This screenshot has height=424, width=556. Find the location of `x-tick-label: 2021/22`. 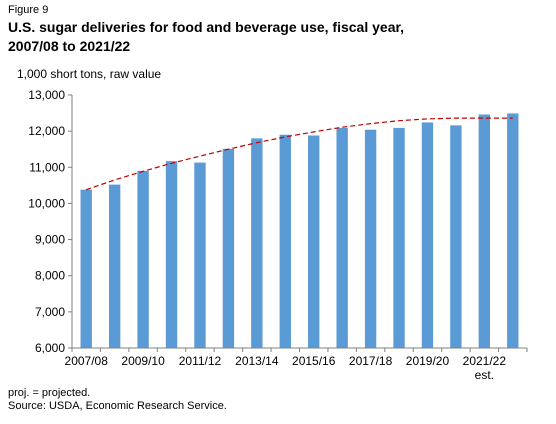

x-tick-label: 2021/22 is located at coordinates (485, 361).